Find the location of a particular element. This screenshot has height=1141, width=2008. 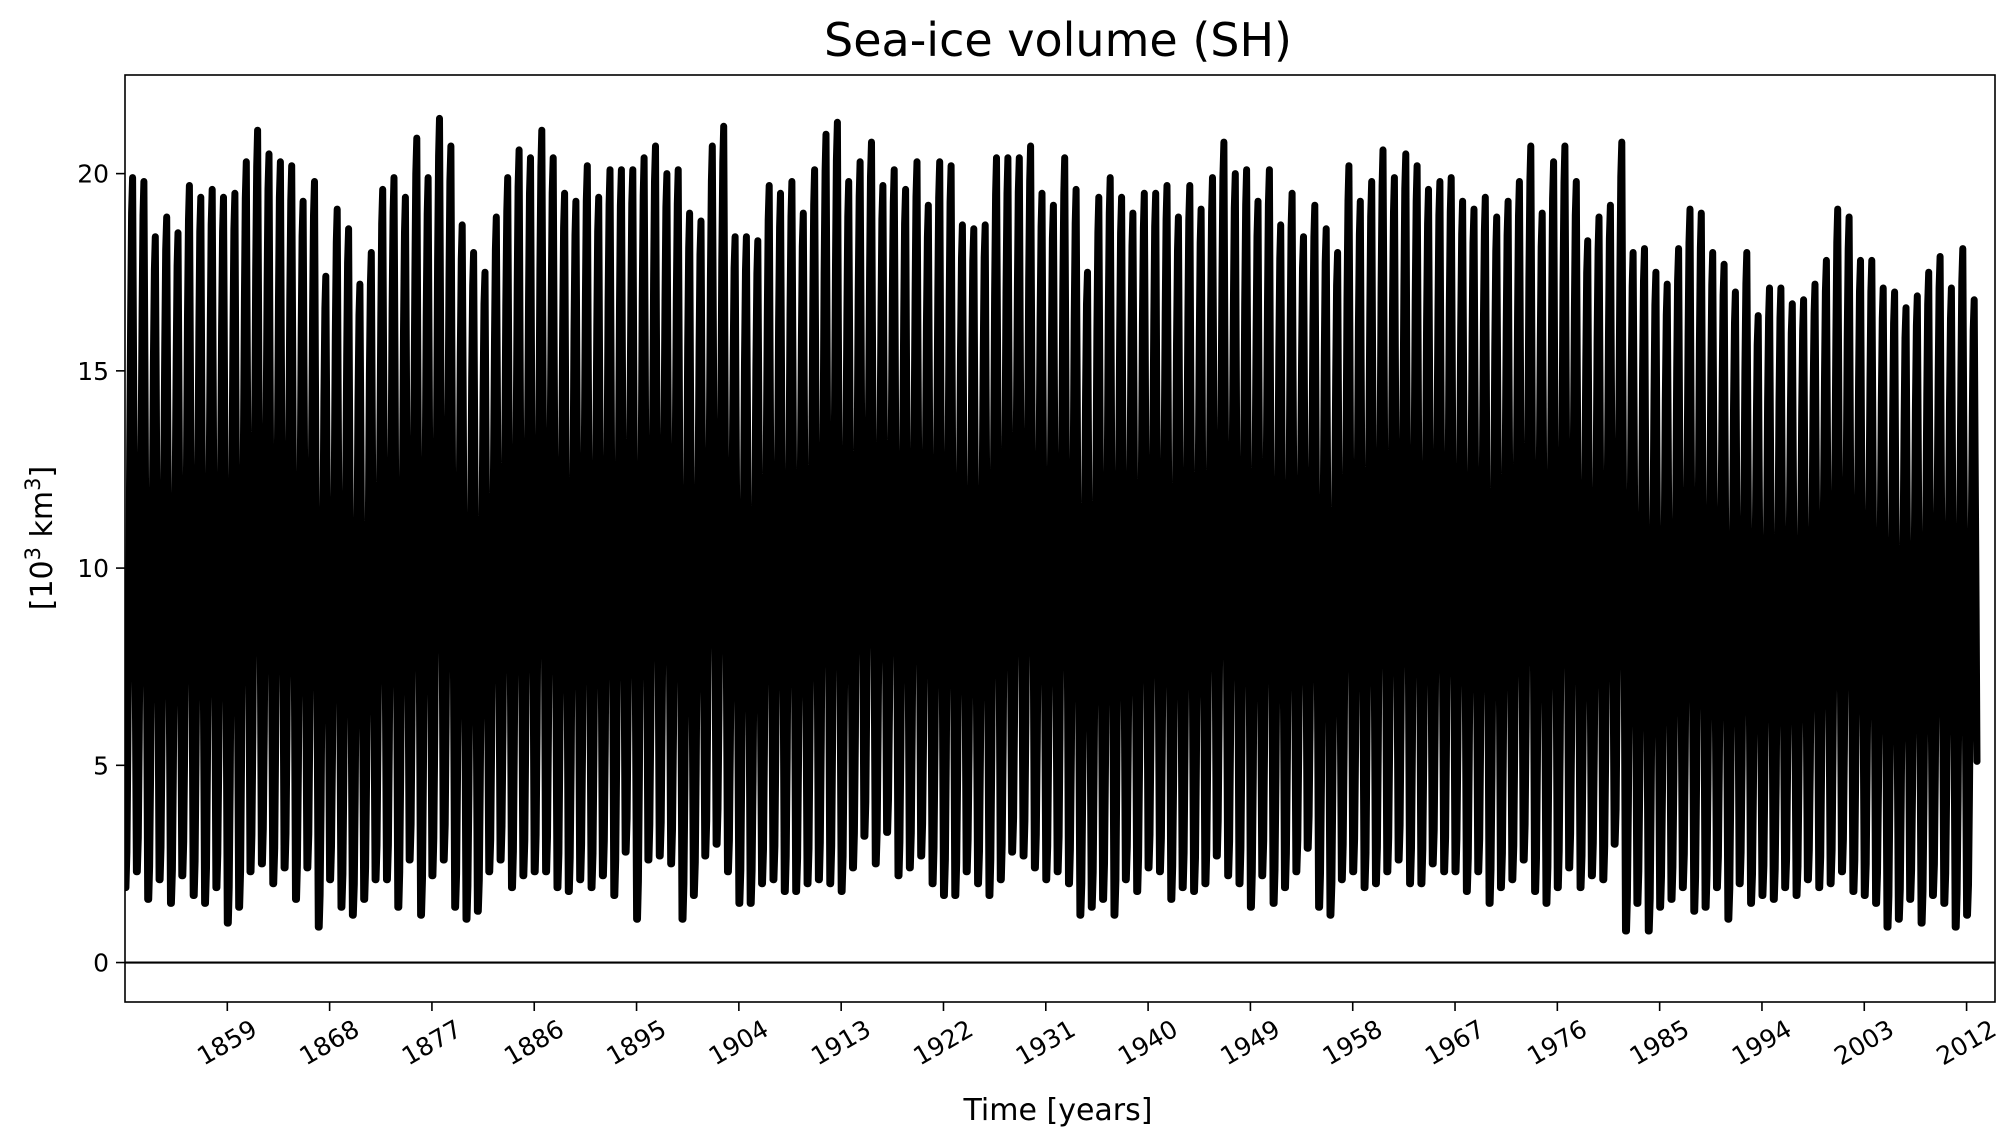

y-axis-label-mid: km is located at coordinates (42, 519).